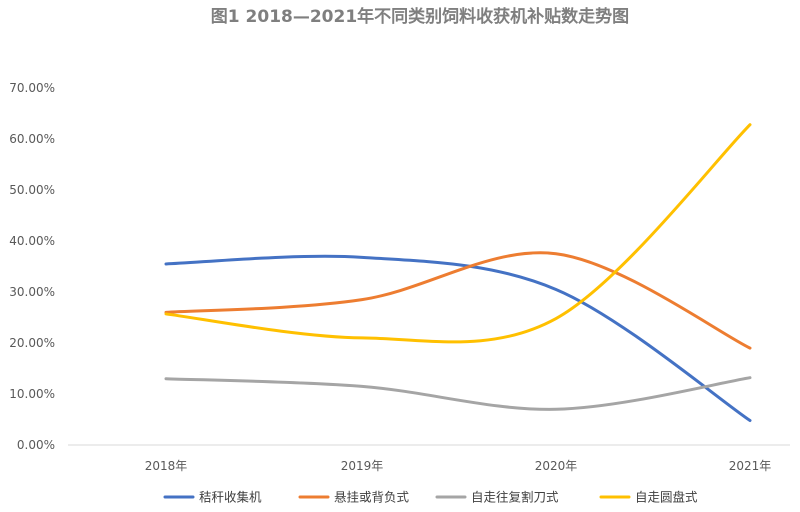  Describe the element at coordinates (32, 394) in the screenshot. I see `y-tick-label: 10.00%` at that location.